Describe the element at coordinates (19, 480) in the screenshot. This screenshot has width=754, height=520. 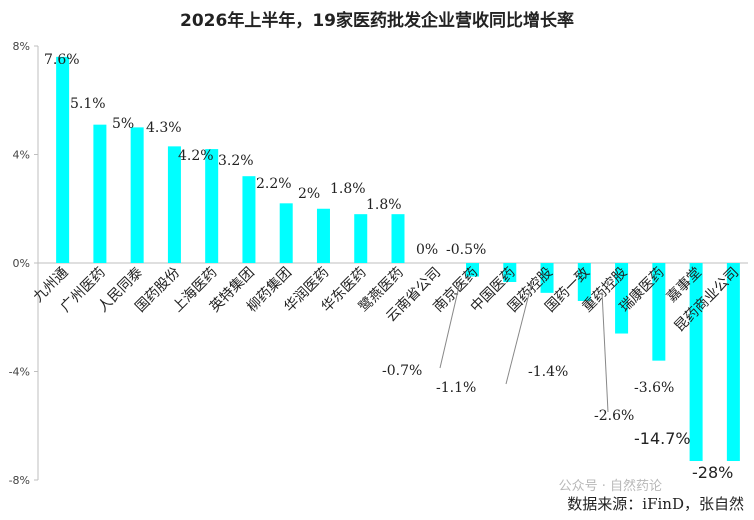
I see `y-tick-label: -8%` at that location.